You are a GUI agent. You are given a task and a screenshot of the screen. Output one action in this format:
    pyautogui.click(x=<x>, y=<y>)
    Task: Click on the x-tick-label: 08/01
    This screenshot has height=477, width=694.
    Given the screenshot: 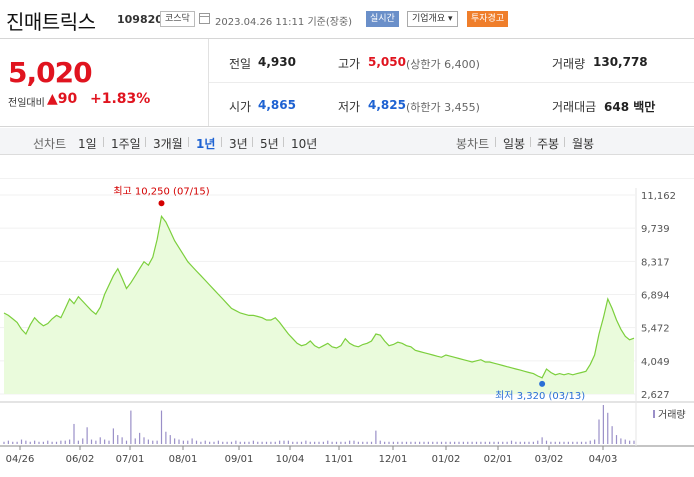 What is the action you would take?
    pyautogui.click(x=183, y=459)
    